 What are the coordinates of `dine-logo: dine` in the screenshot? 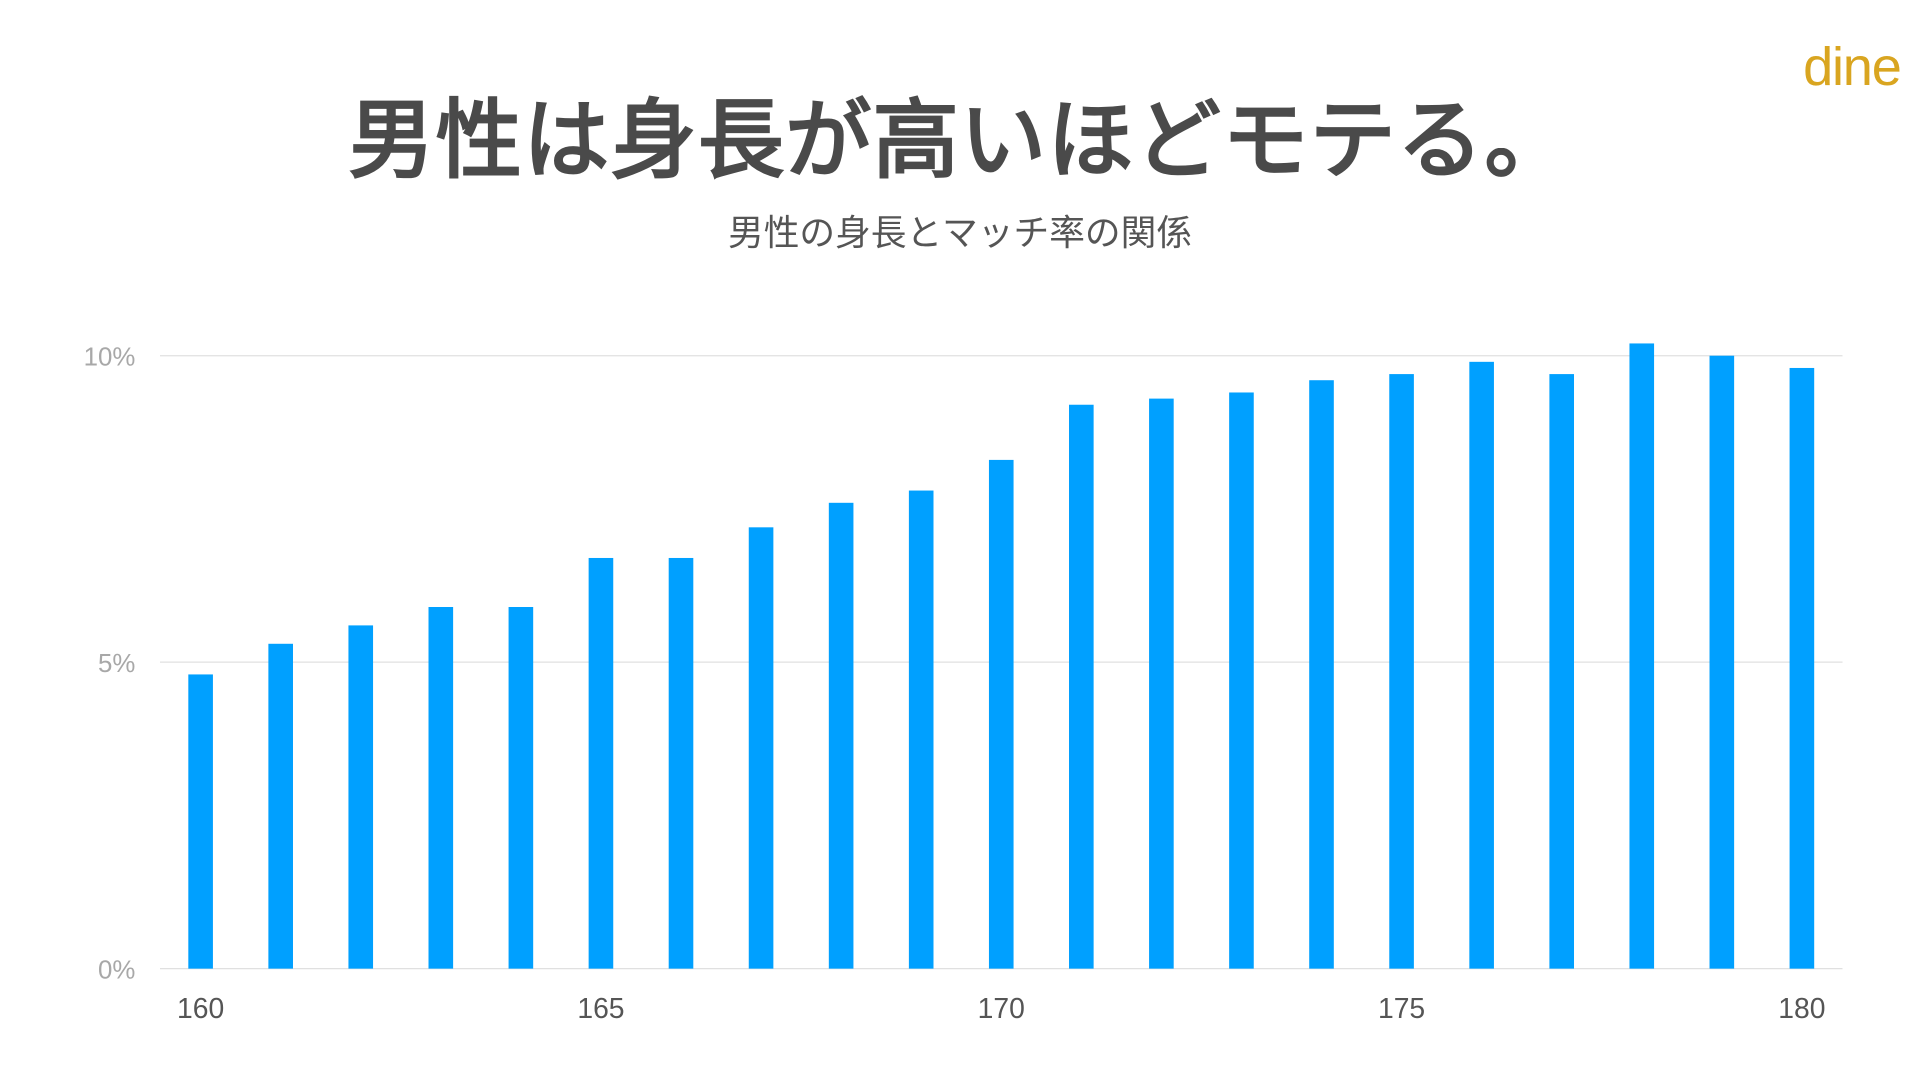 It's located at (1852, 67).